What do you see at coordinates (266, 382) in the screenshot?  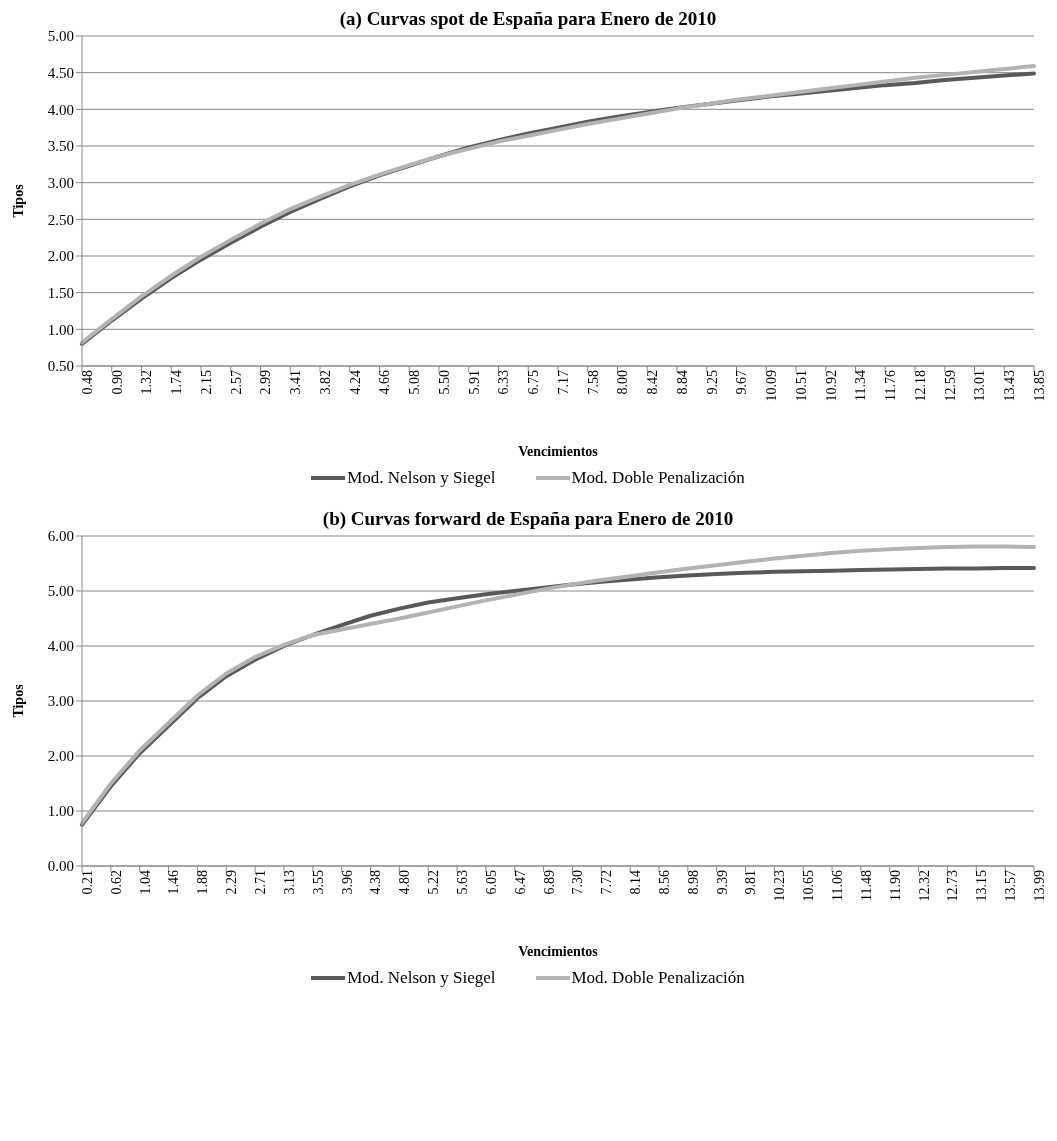 I see `x-tick-label: 2.99` at bounding box center [266, 382].